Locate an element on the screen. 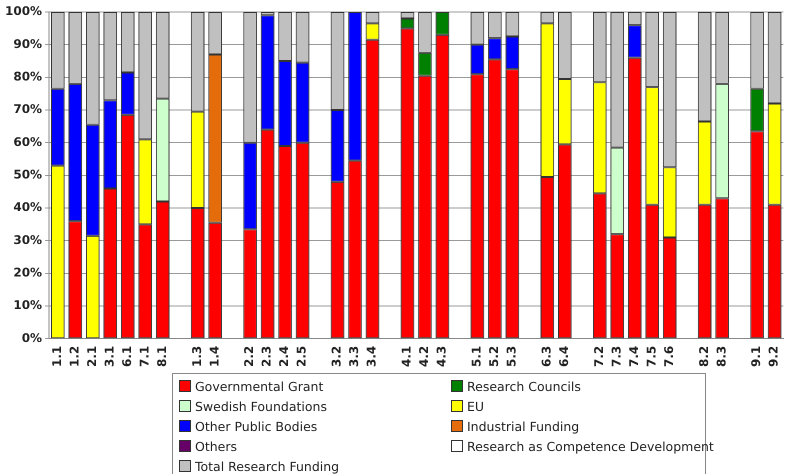 Image resolution: width=792 pixels, height=474 pixels. x-tick-label: 3.1 is located at coordinates (109, 357).